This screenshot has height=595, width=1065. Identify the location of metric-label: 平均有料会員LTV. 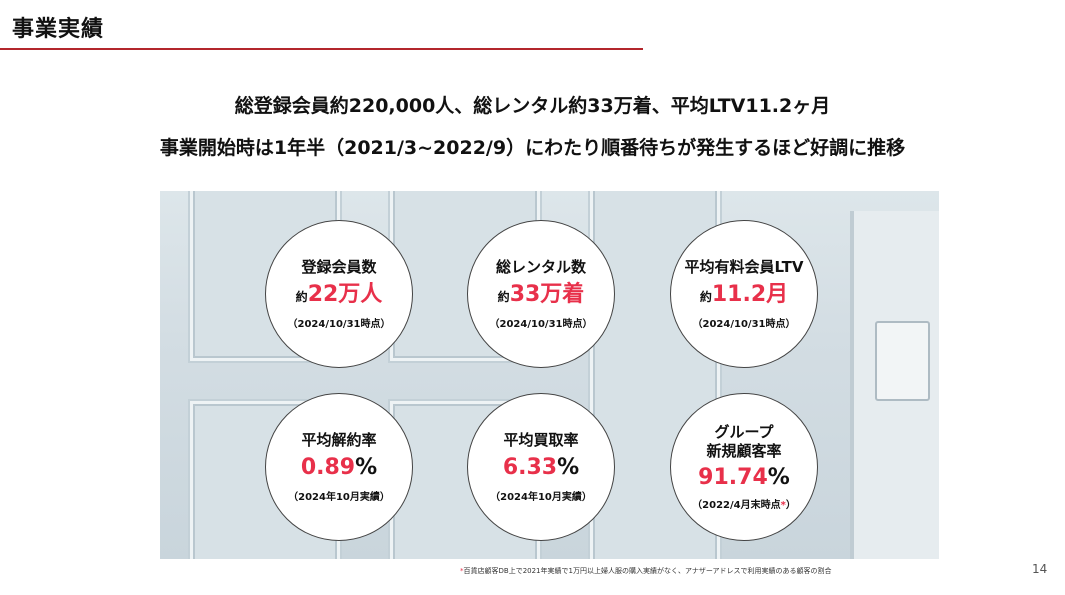
(744, 266).